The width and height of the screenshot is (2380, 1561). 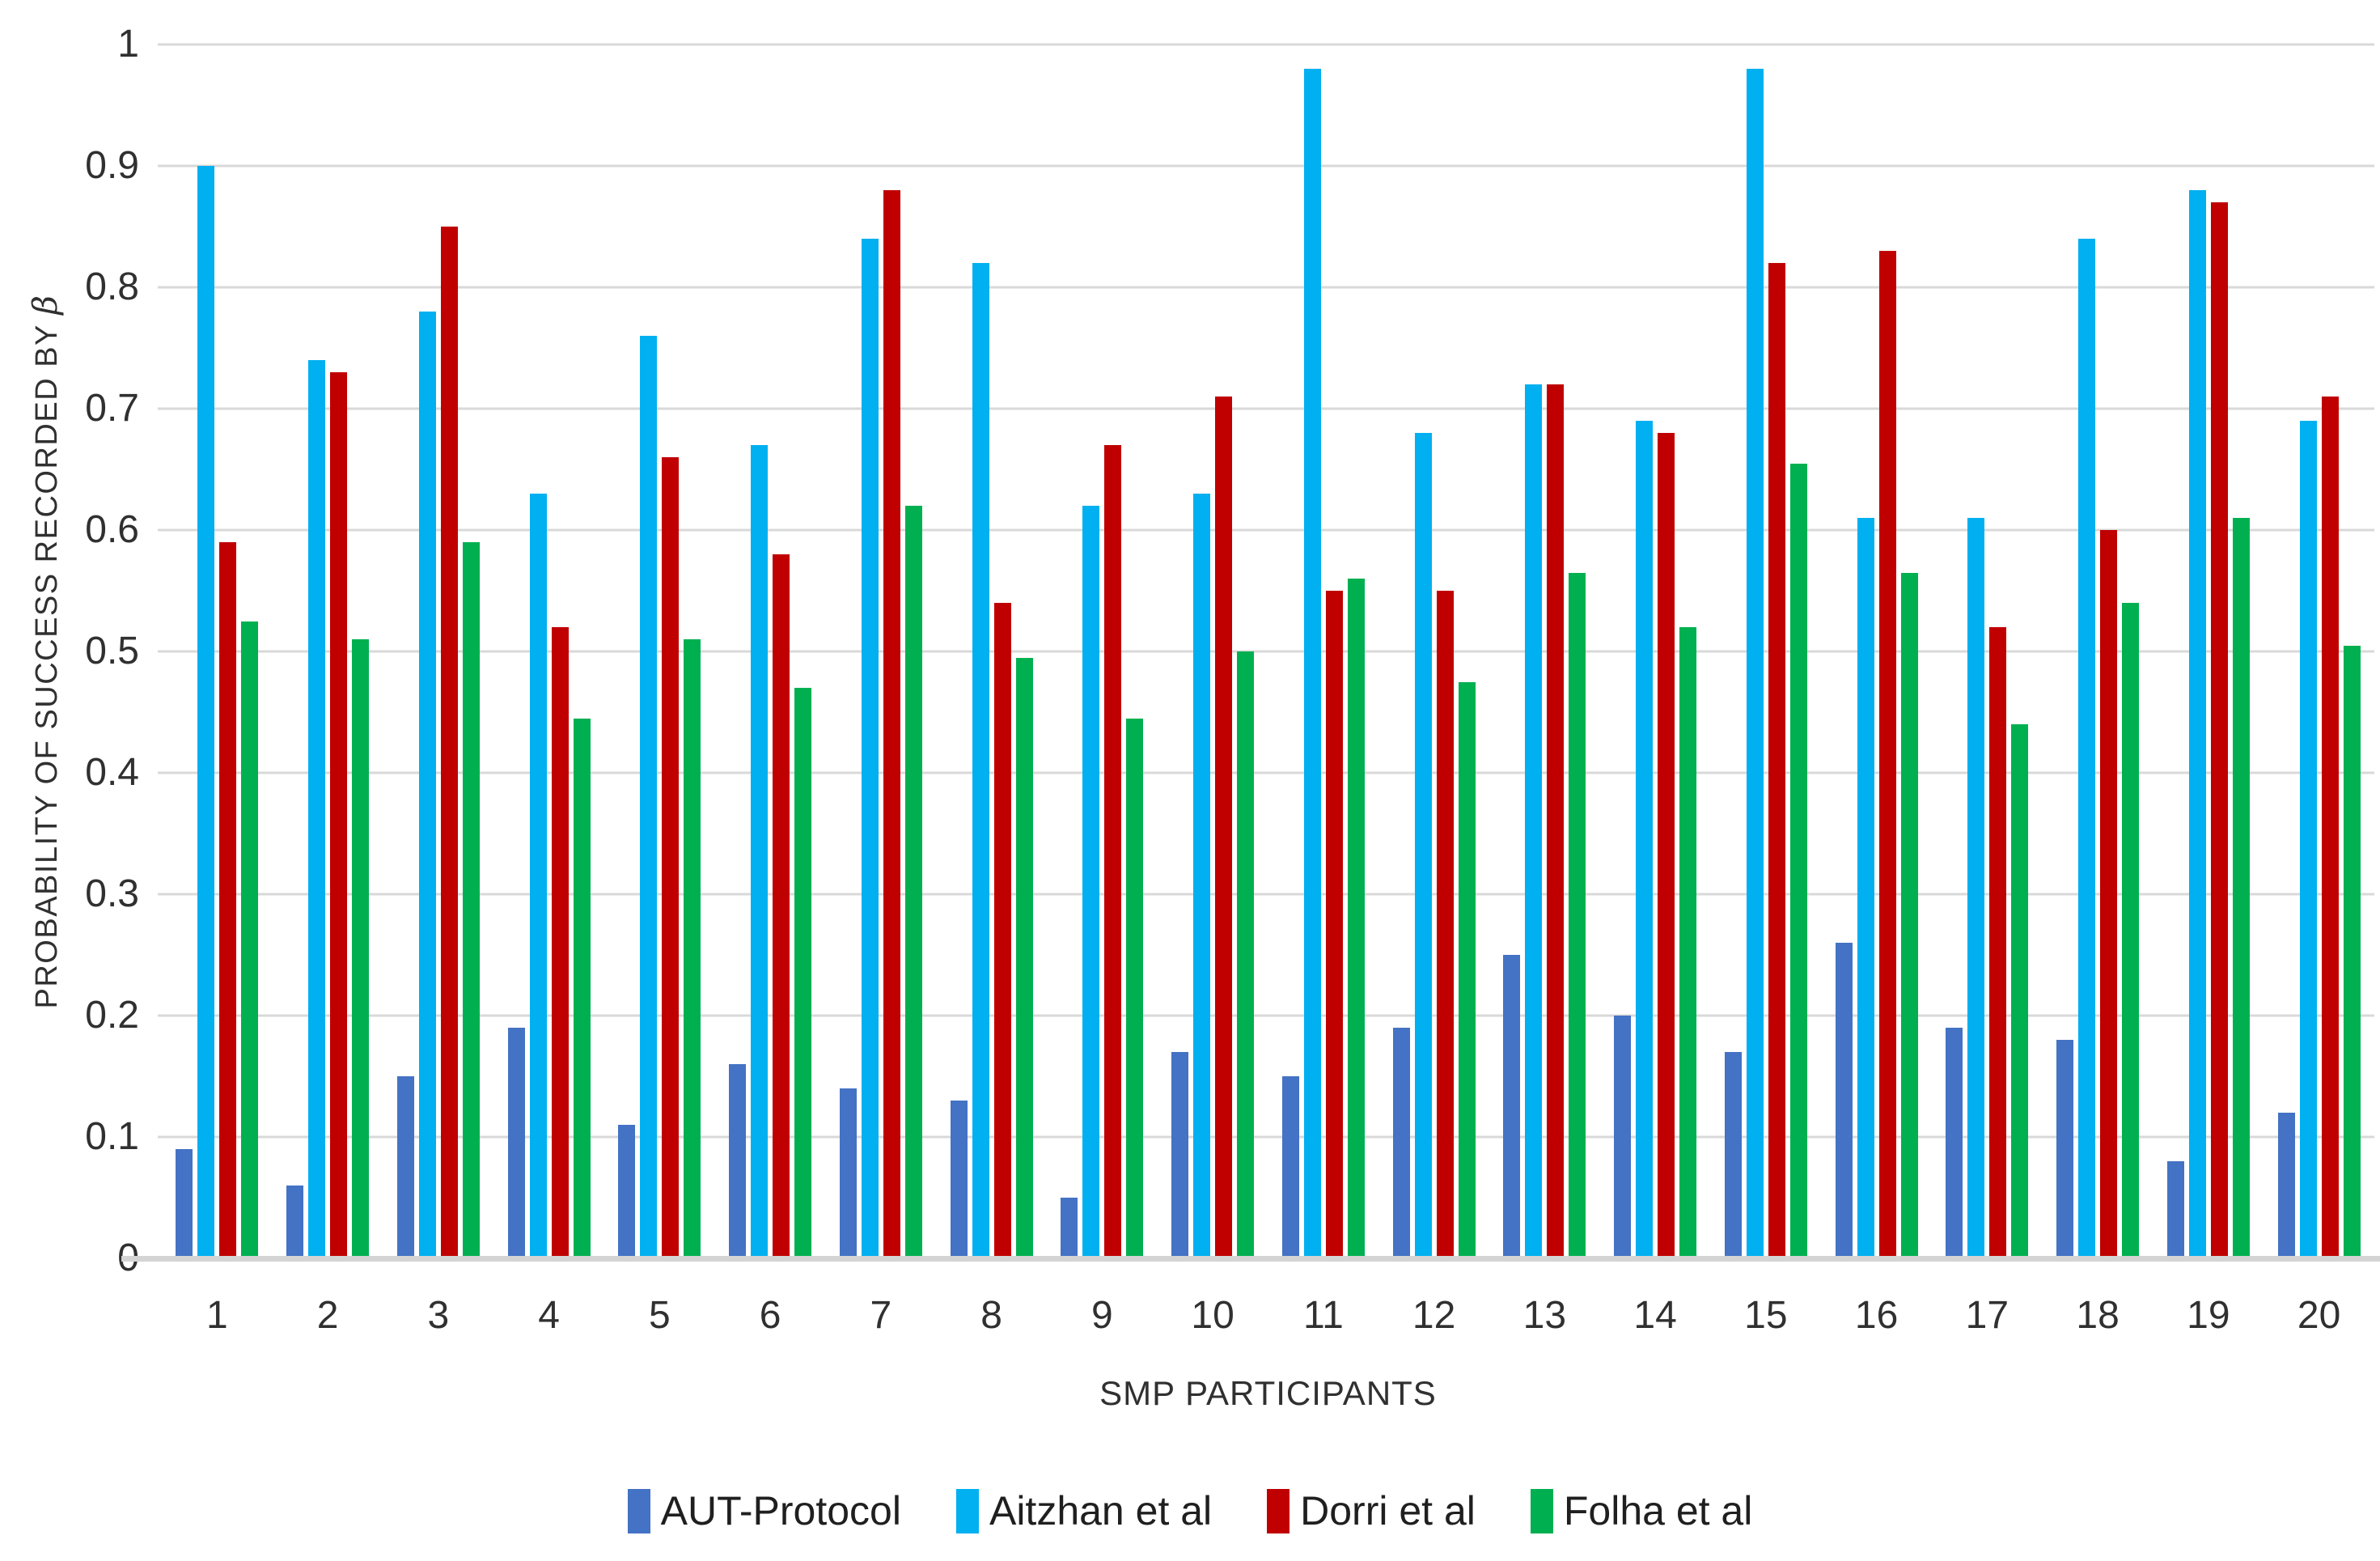 I want to click on x-tick-label-14: 14, so click(x=1655, y=1315).